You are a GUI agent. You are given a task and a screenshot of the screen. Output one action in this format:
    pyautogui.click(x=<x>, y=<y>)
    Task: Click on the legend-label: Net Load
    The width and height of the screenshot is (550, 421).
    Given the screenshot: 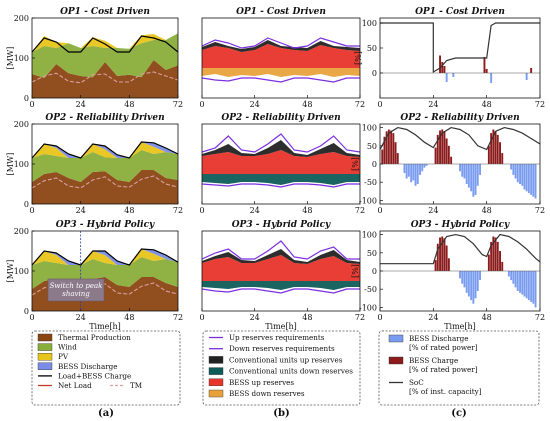 What is the action you would take?
    pyautogui.click(x=75, y=385)
    